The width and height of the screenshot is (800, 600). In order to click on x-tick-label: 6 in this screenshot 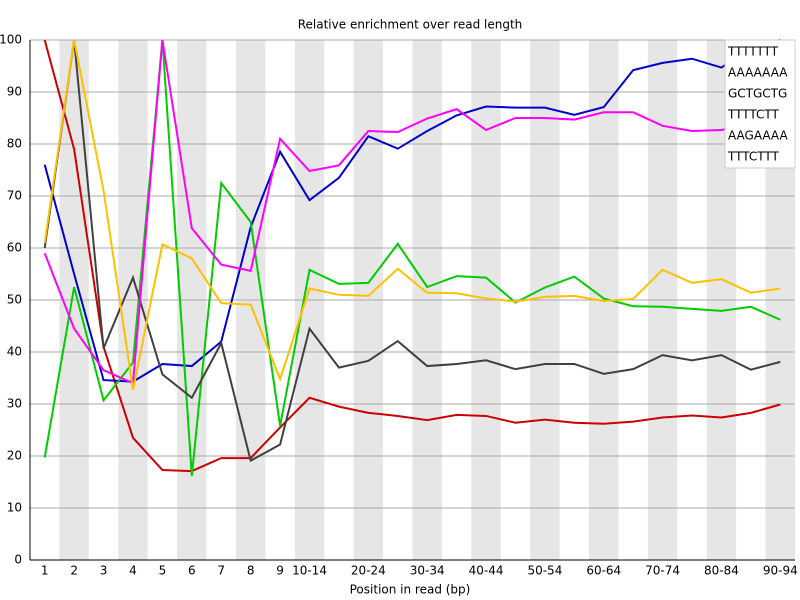, I will do `click(192, 571)`.